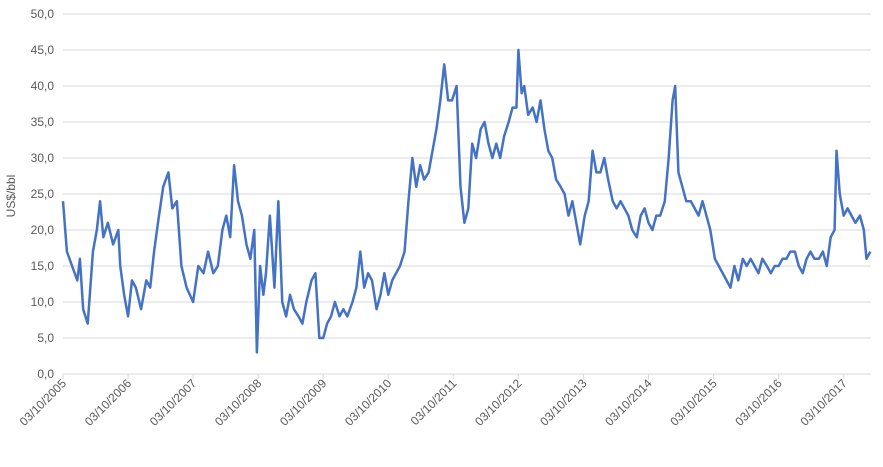 The width and height of the screenshot is (883, 467). What do you see at coordinates (45, 338) in the screenshot?
I see `y-tick-label: 5,0` at bounding box center [45, 338].